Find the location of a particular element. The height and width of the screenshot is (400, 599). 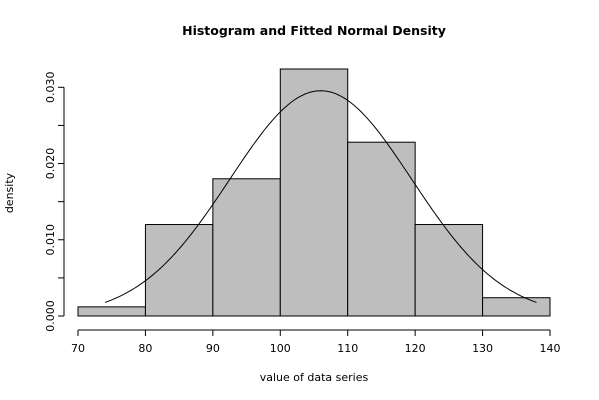

y-tick-label: 0.010 is located at coordinates (50, 240).